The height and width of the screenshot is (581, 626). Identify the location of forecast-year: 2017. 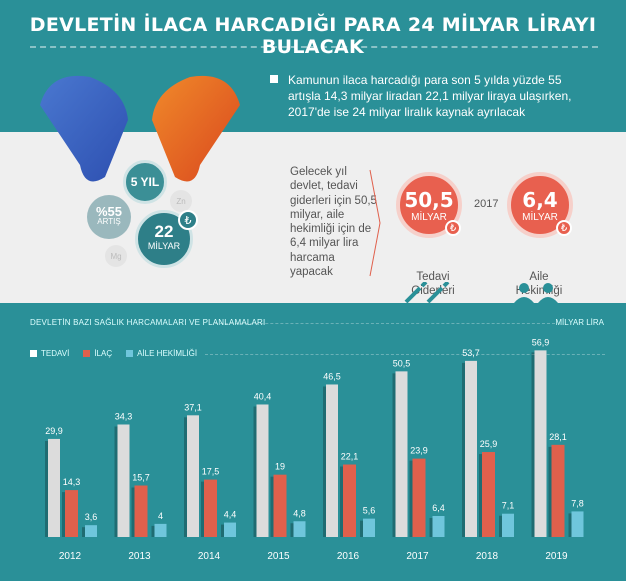
(486, 204).